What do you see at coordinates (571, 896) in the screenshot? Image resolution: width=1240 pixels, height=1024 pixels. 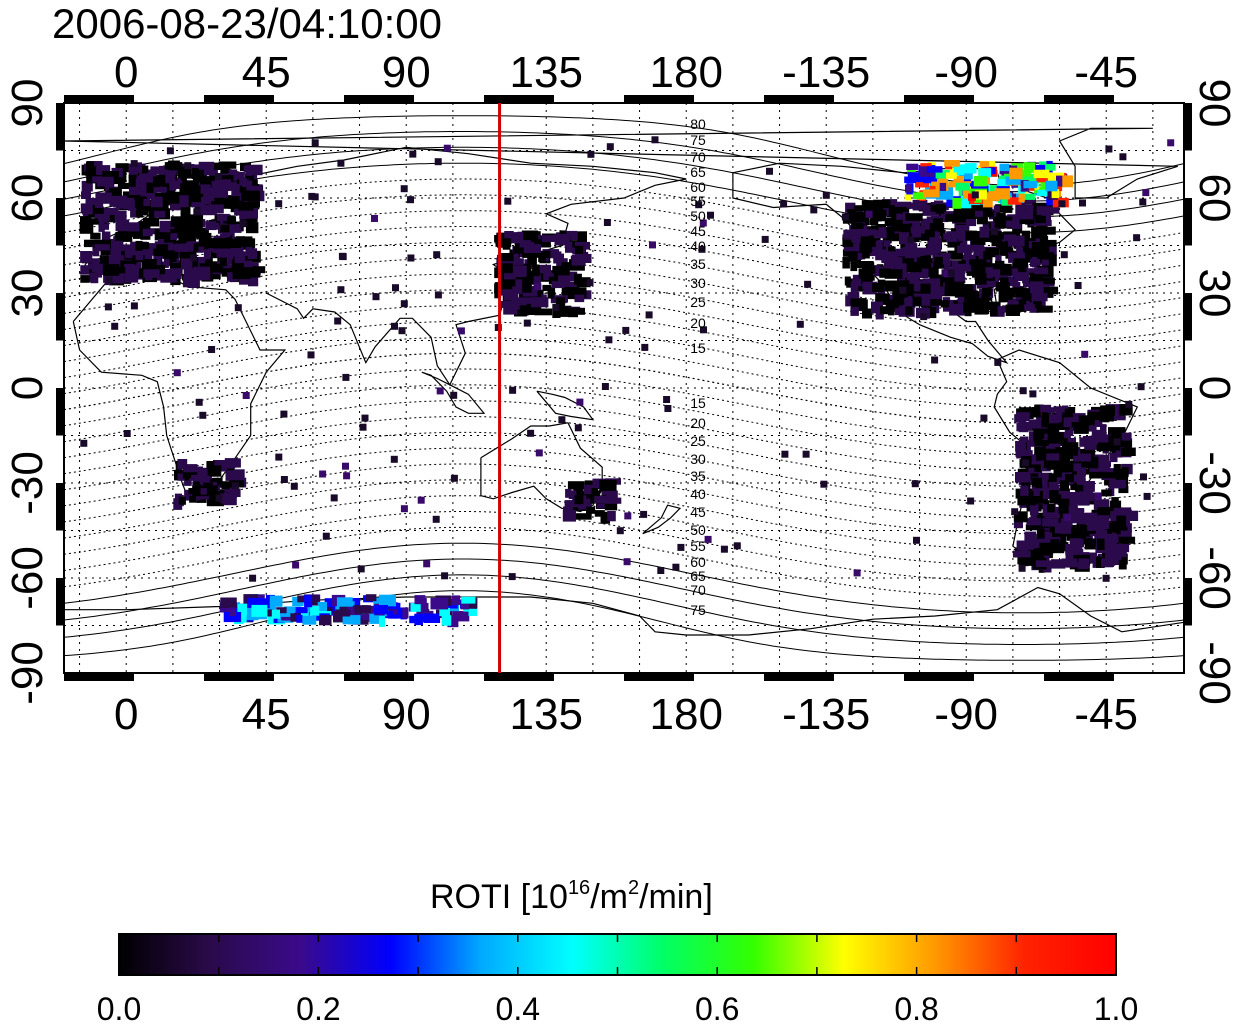 I see `colorbar-title: ROTI [1016/m2/min]` at bounding box center [571, 896].